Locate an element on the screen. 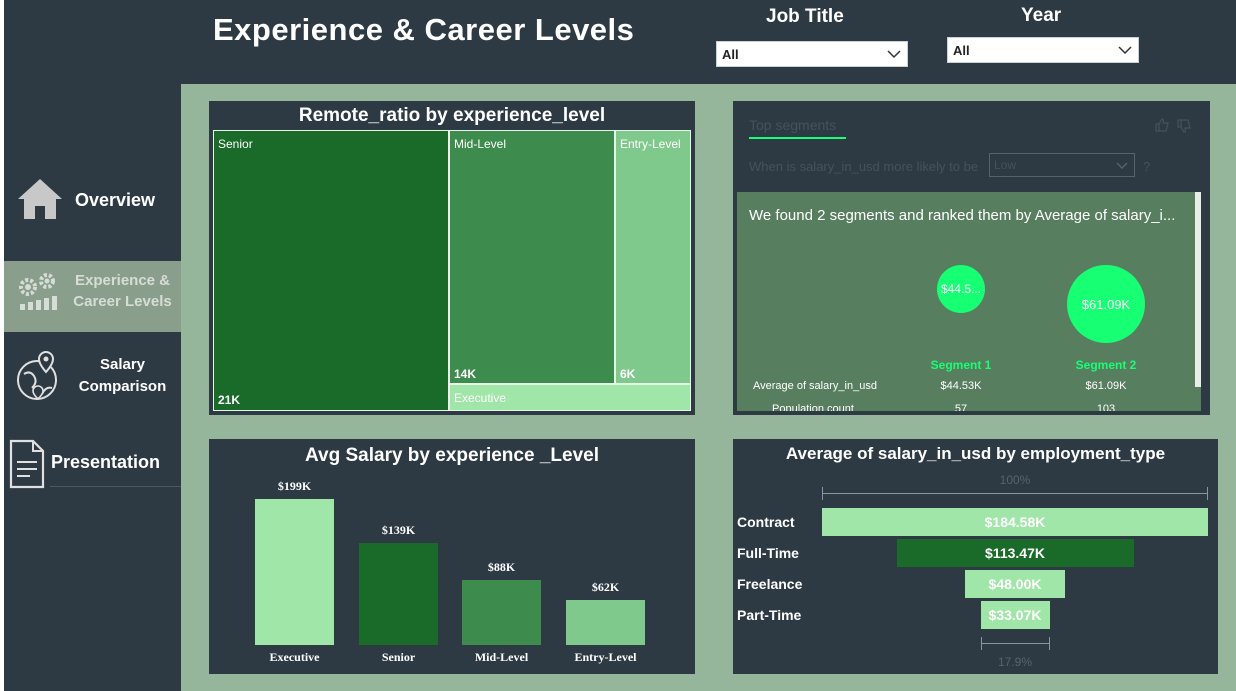 Image resolution: width=1236 pixels, height=691 pixels. funnel-bar-full-time: $113.47K is located at coordinates (1015, 553).